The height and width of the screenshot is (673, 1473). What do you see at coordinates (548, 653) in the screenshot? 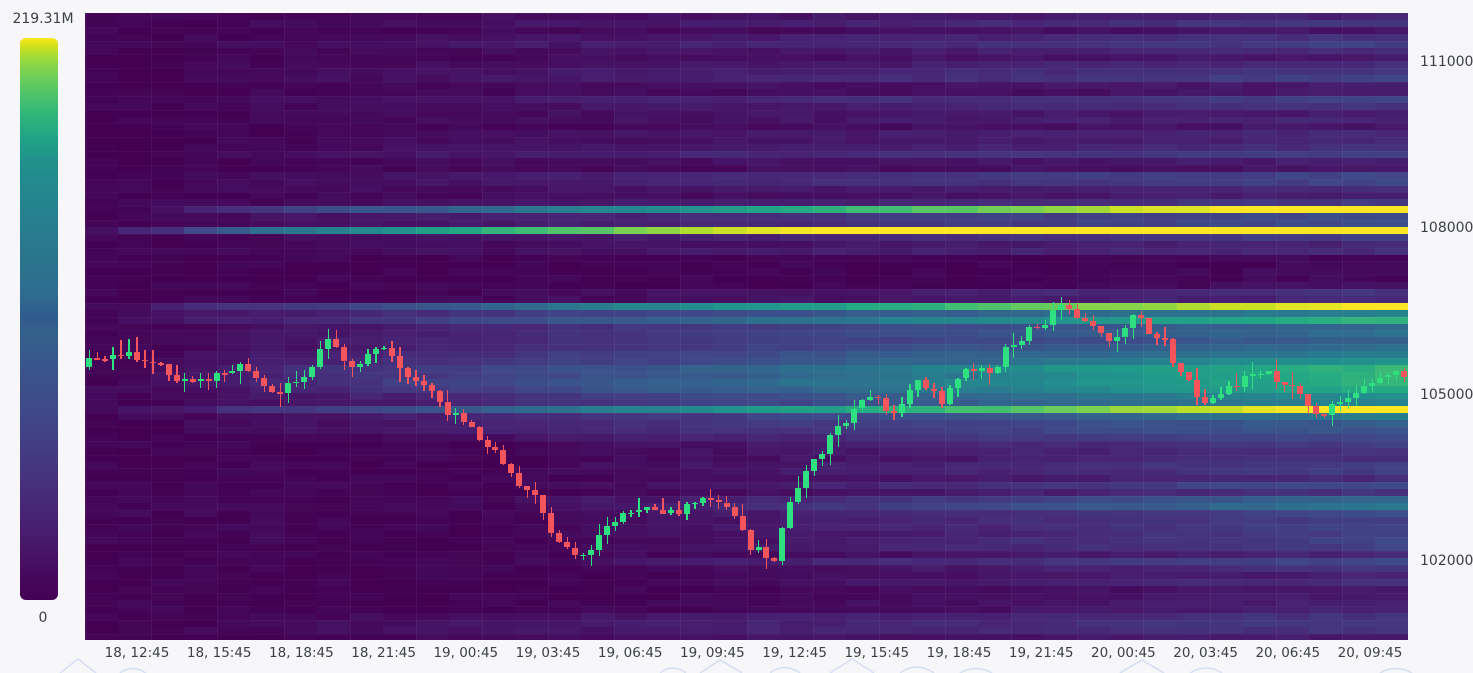
I see `x-axis-tick-label: 19, 03:45` at bounding box center [548, 653].